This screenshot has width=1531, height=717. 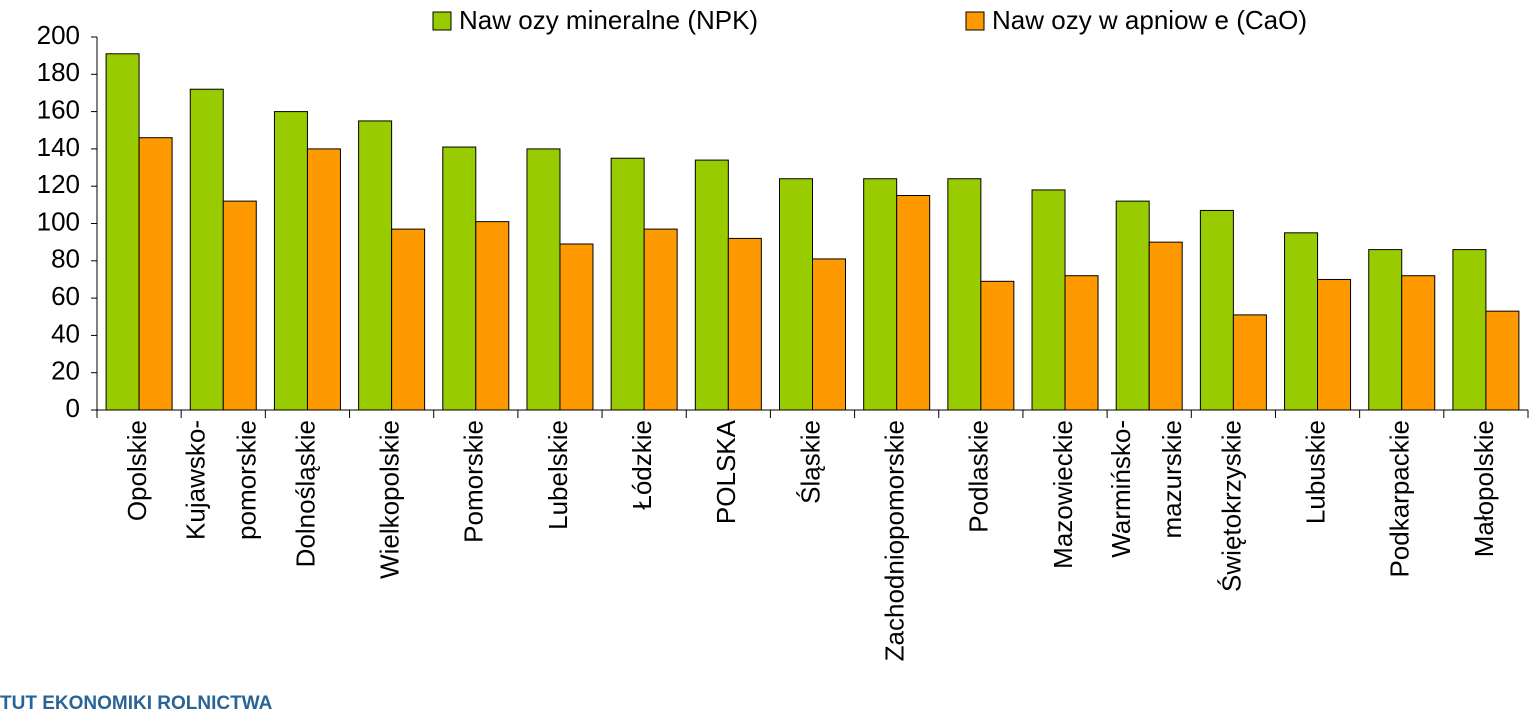 I want to click on y-tick-label: 100, so click(x=58, y=221).